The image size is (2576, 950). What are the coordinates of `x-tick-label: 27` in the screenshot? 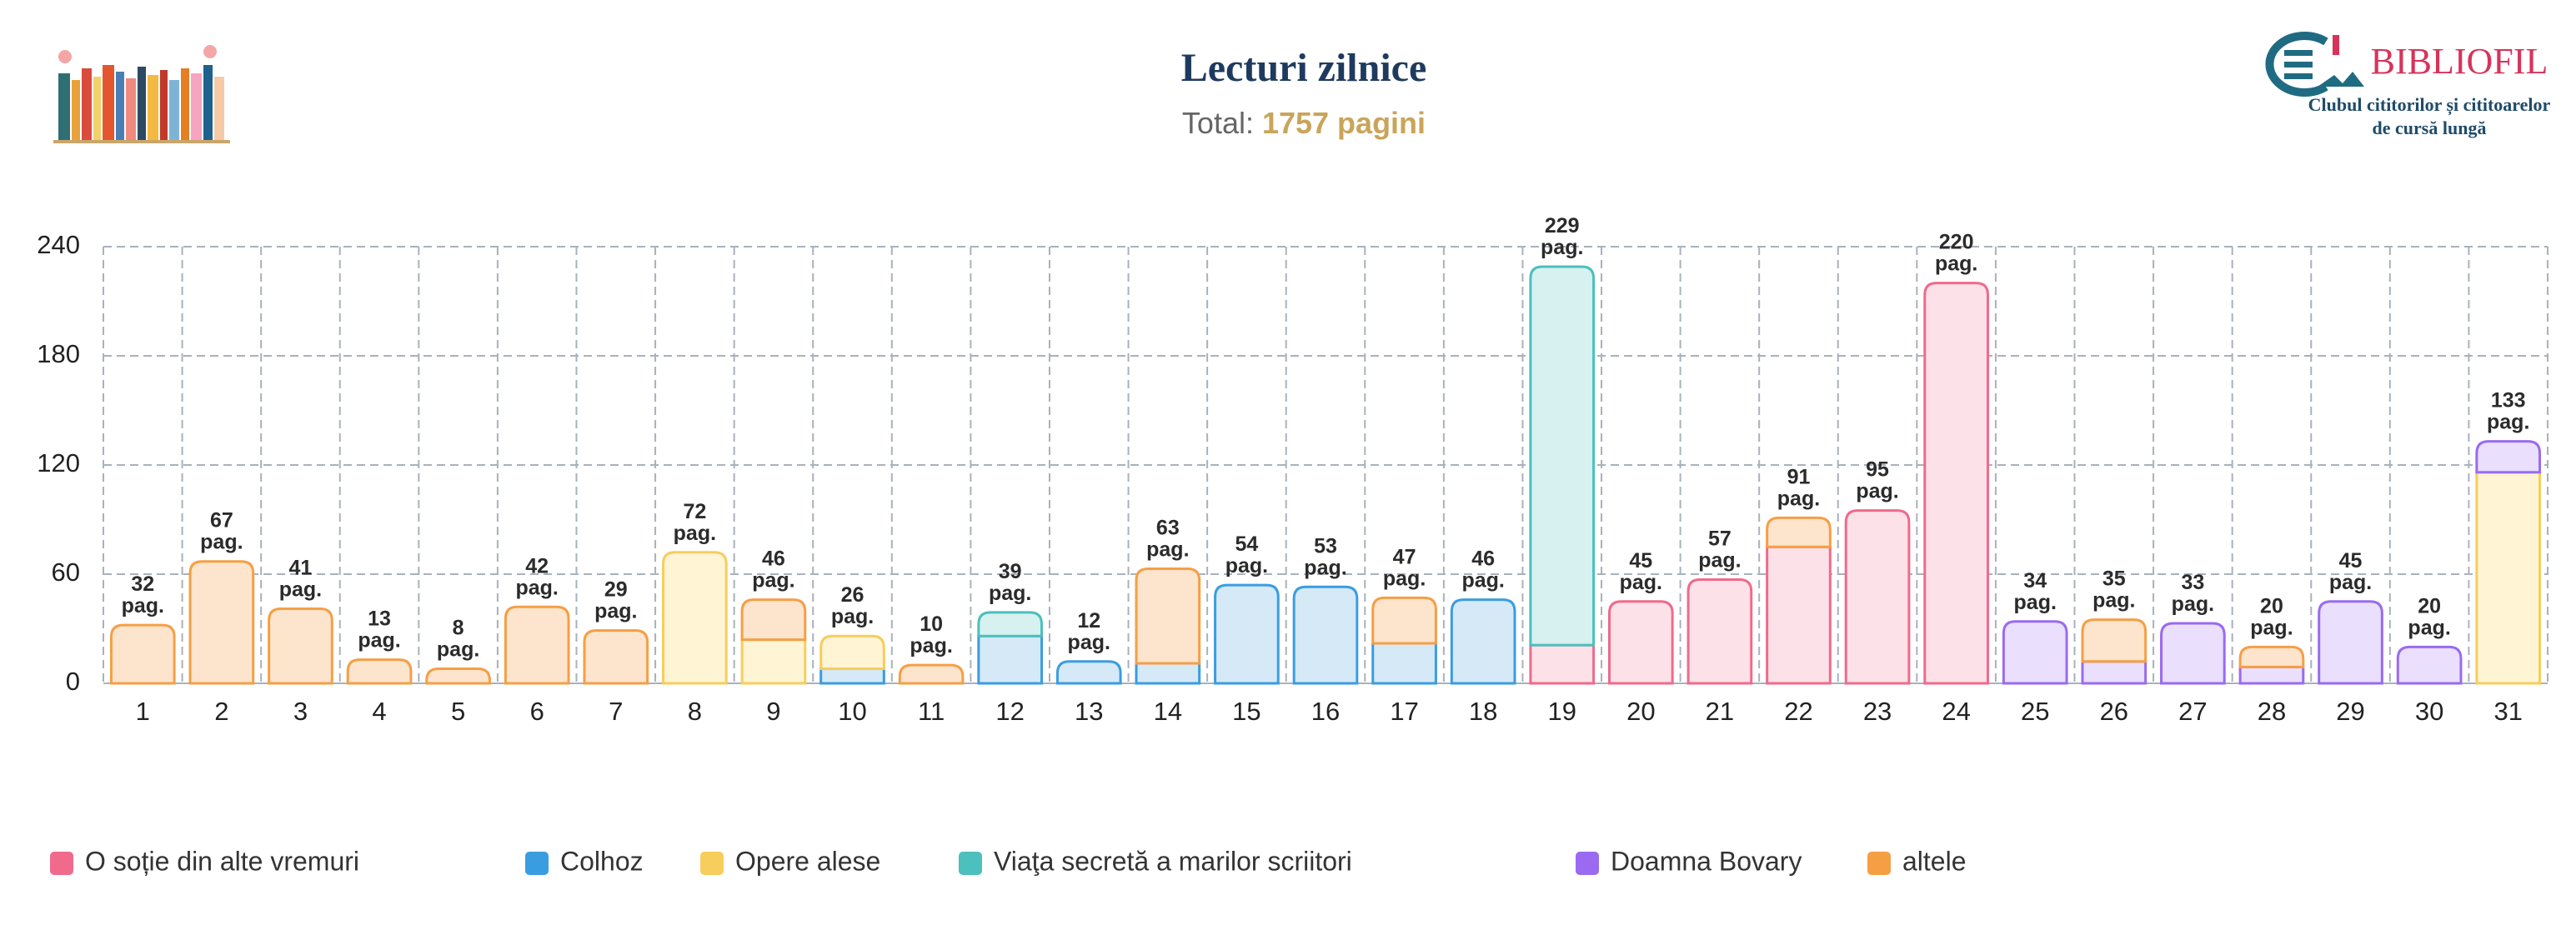 It's located at (2192, 711).